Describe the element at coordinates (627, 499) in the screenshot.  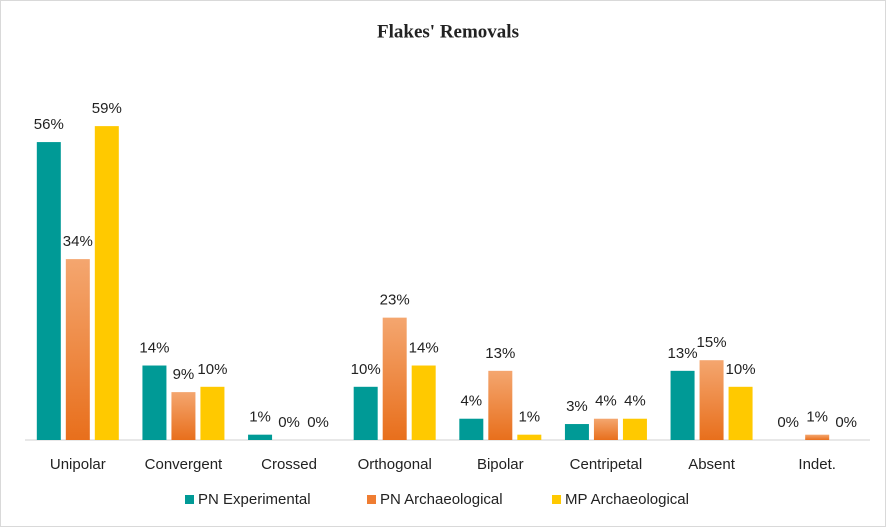
I see `legend-label: MP Archaeological` at that location.